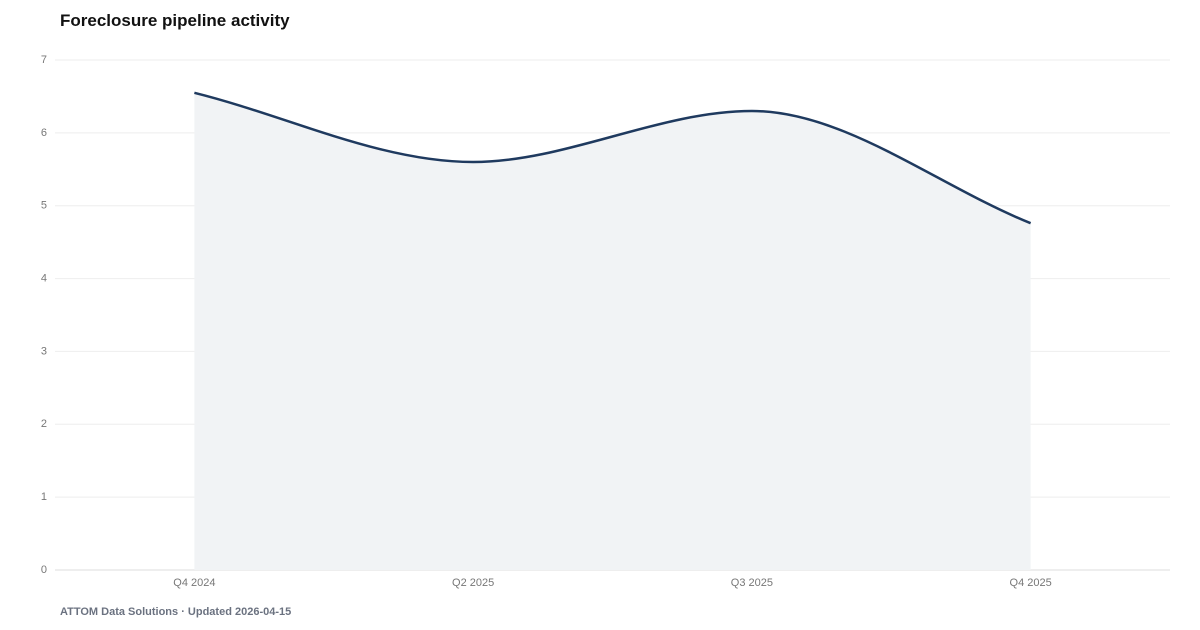 The image size is (1200, 630). I want to click on y-tick-label: 0, so click(44, 570).